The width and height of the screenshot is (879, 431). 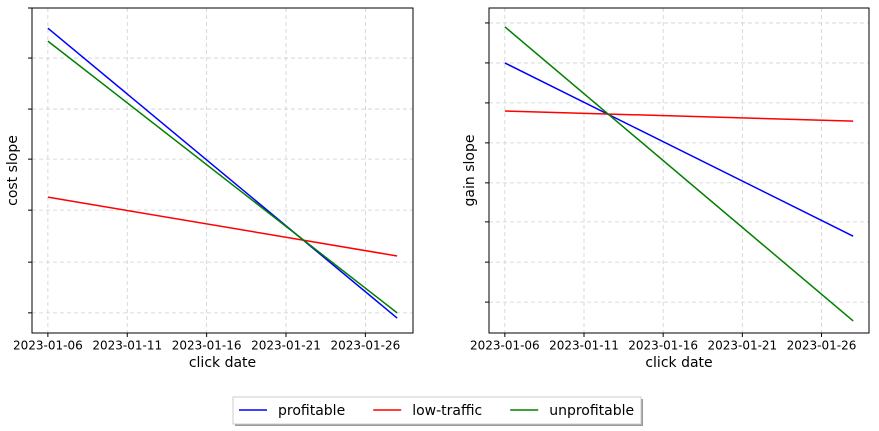 I want to click on legend-box, so click(x=437, y=410).